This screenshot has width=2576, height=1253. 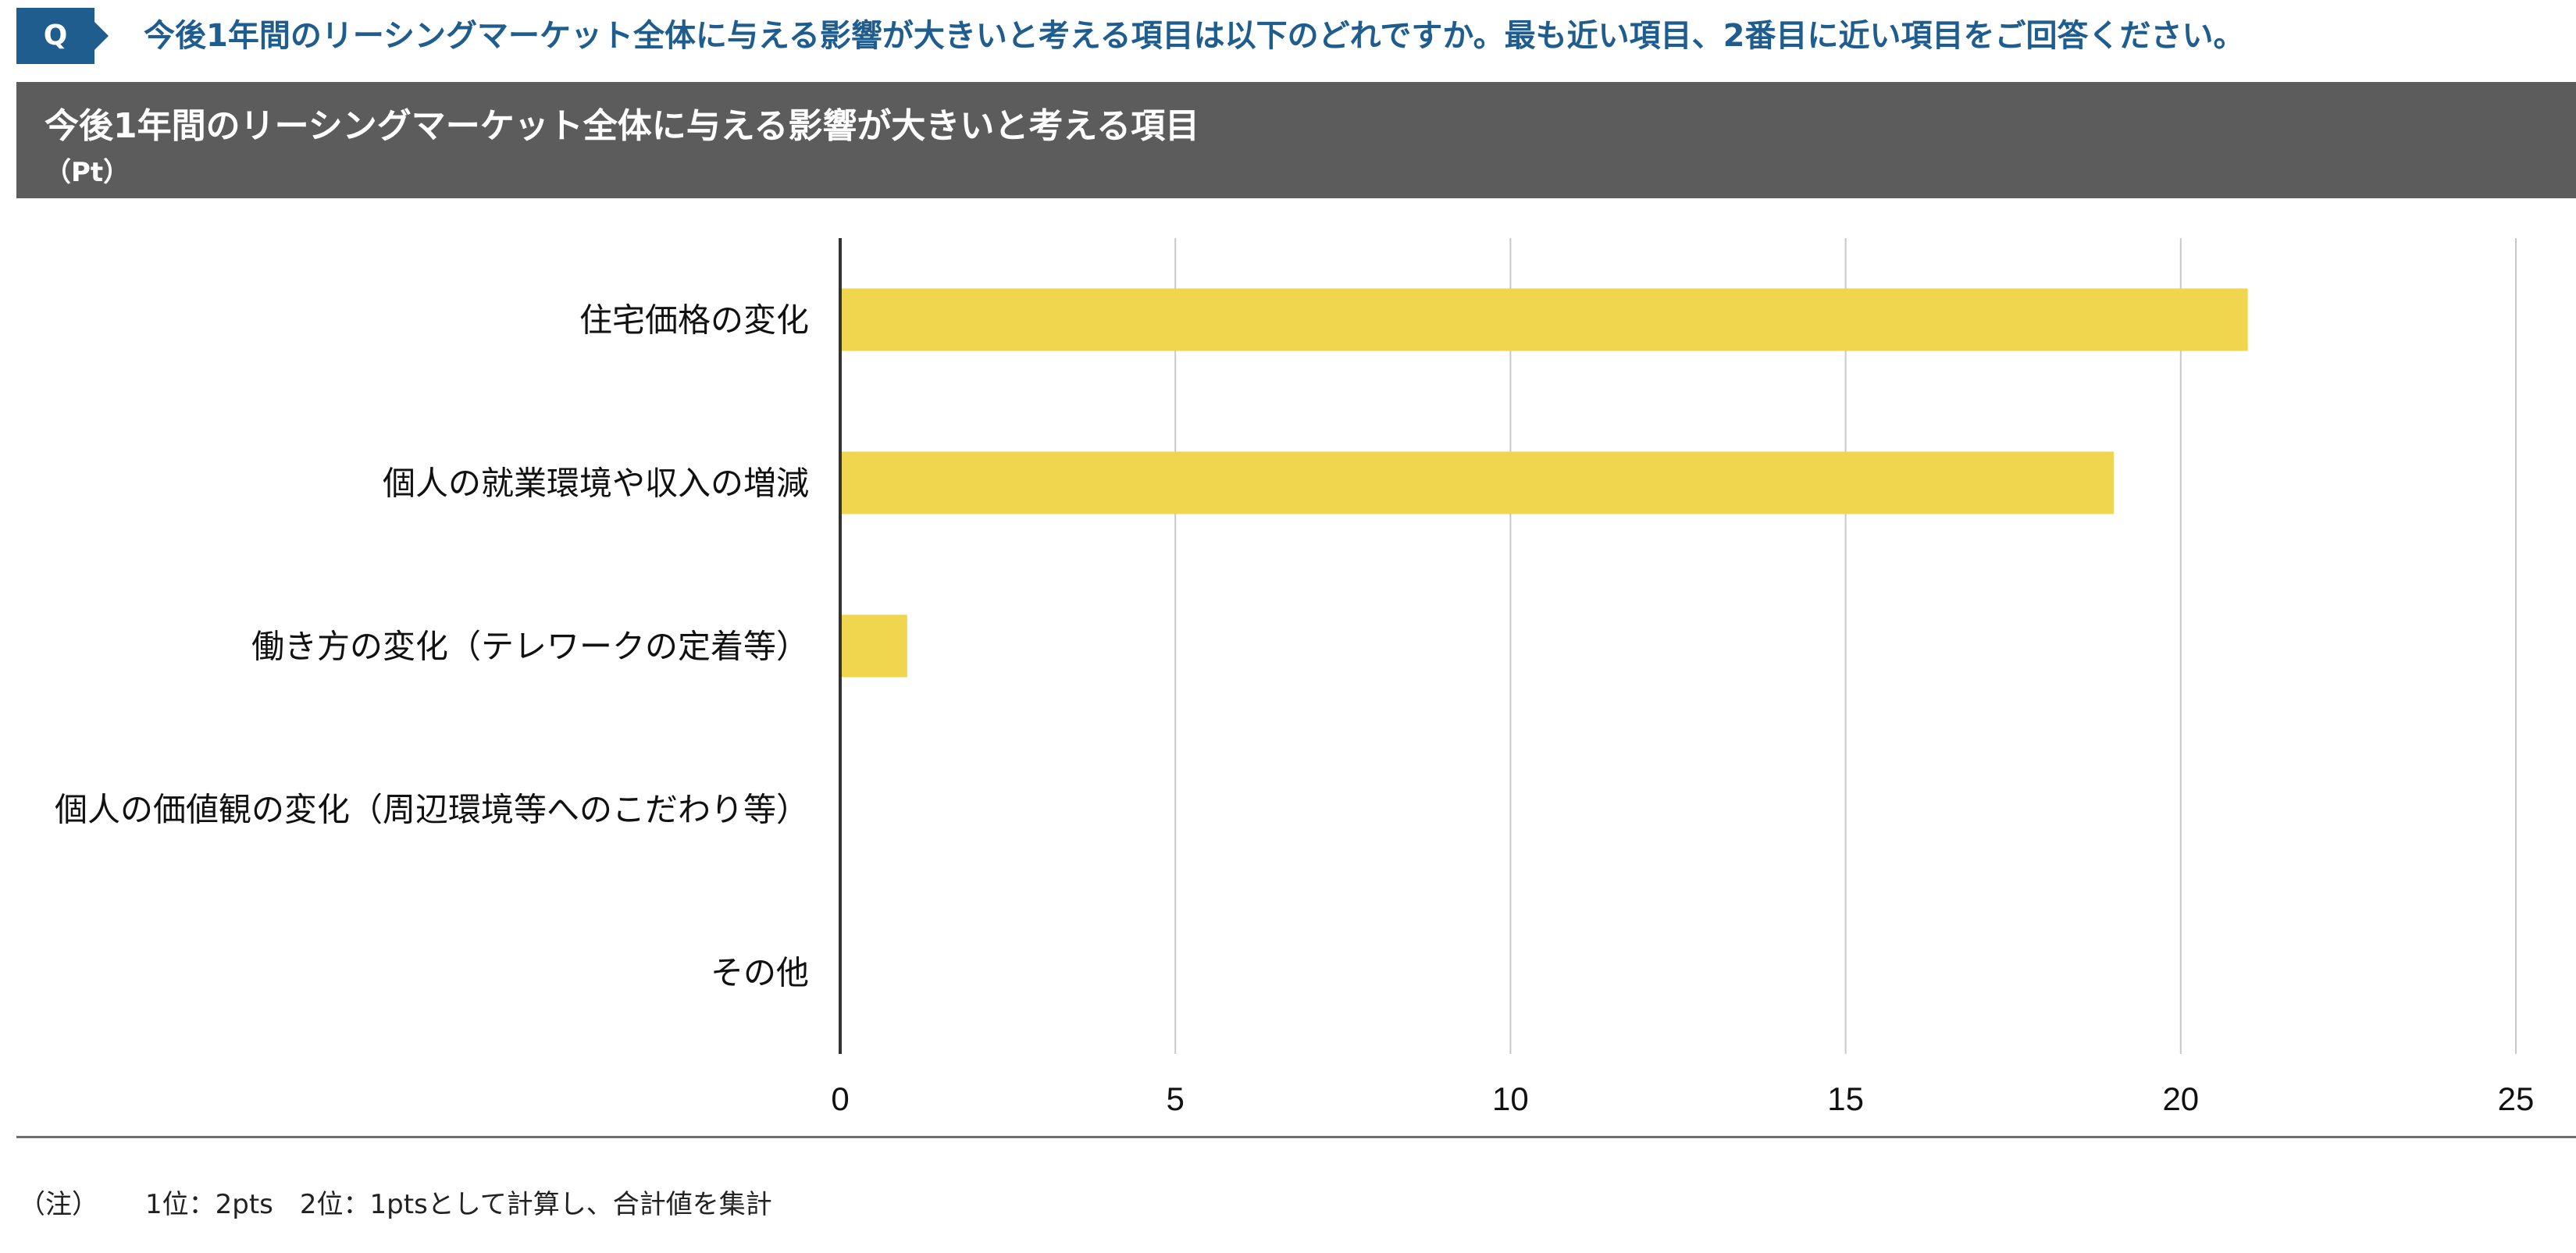 I want to click on x-tick-label: 20, so click(x=2180, y=1098).